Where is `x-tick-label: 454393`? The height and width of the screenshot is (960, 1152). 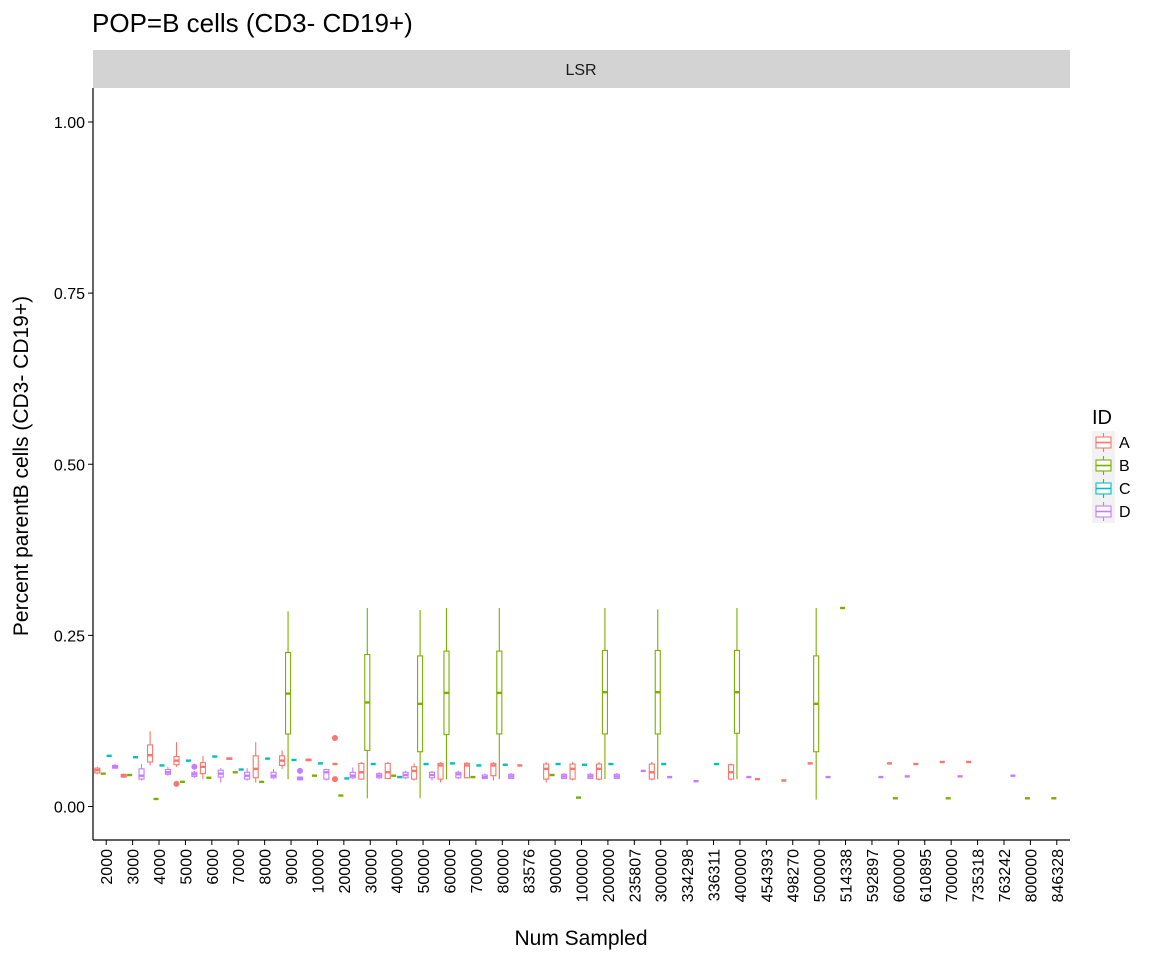
x-tick-label: 454393 is located at coordinates (767, 875).